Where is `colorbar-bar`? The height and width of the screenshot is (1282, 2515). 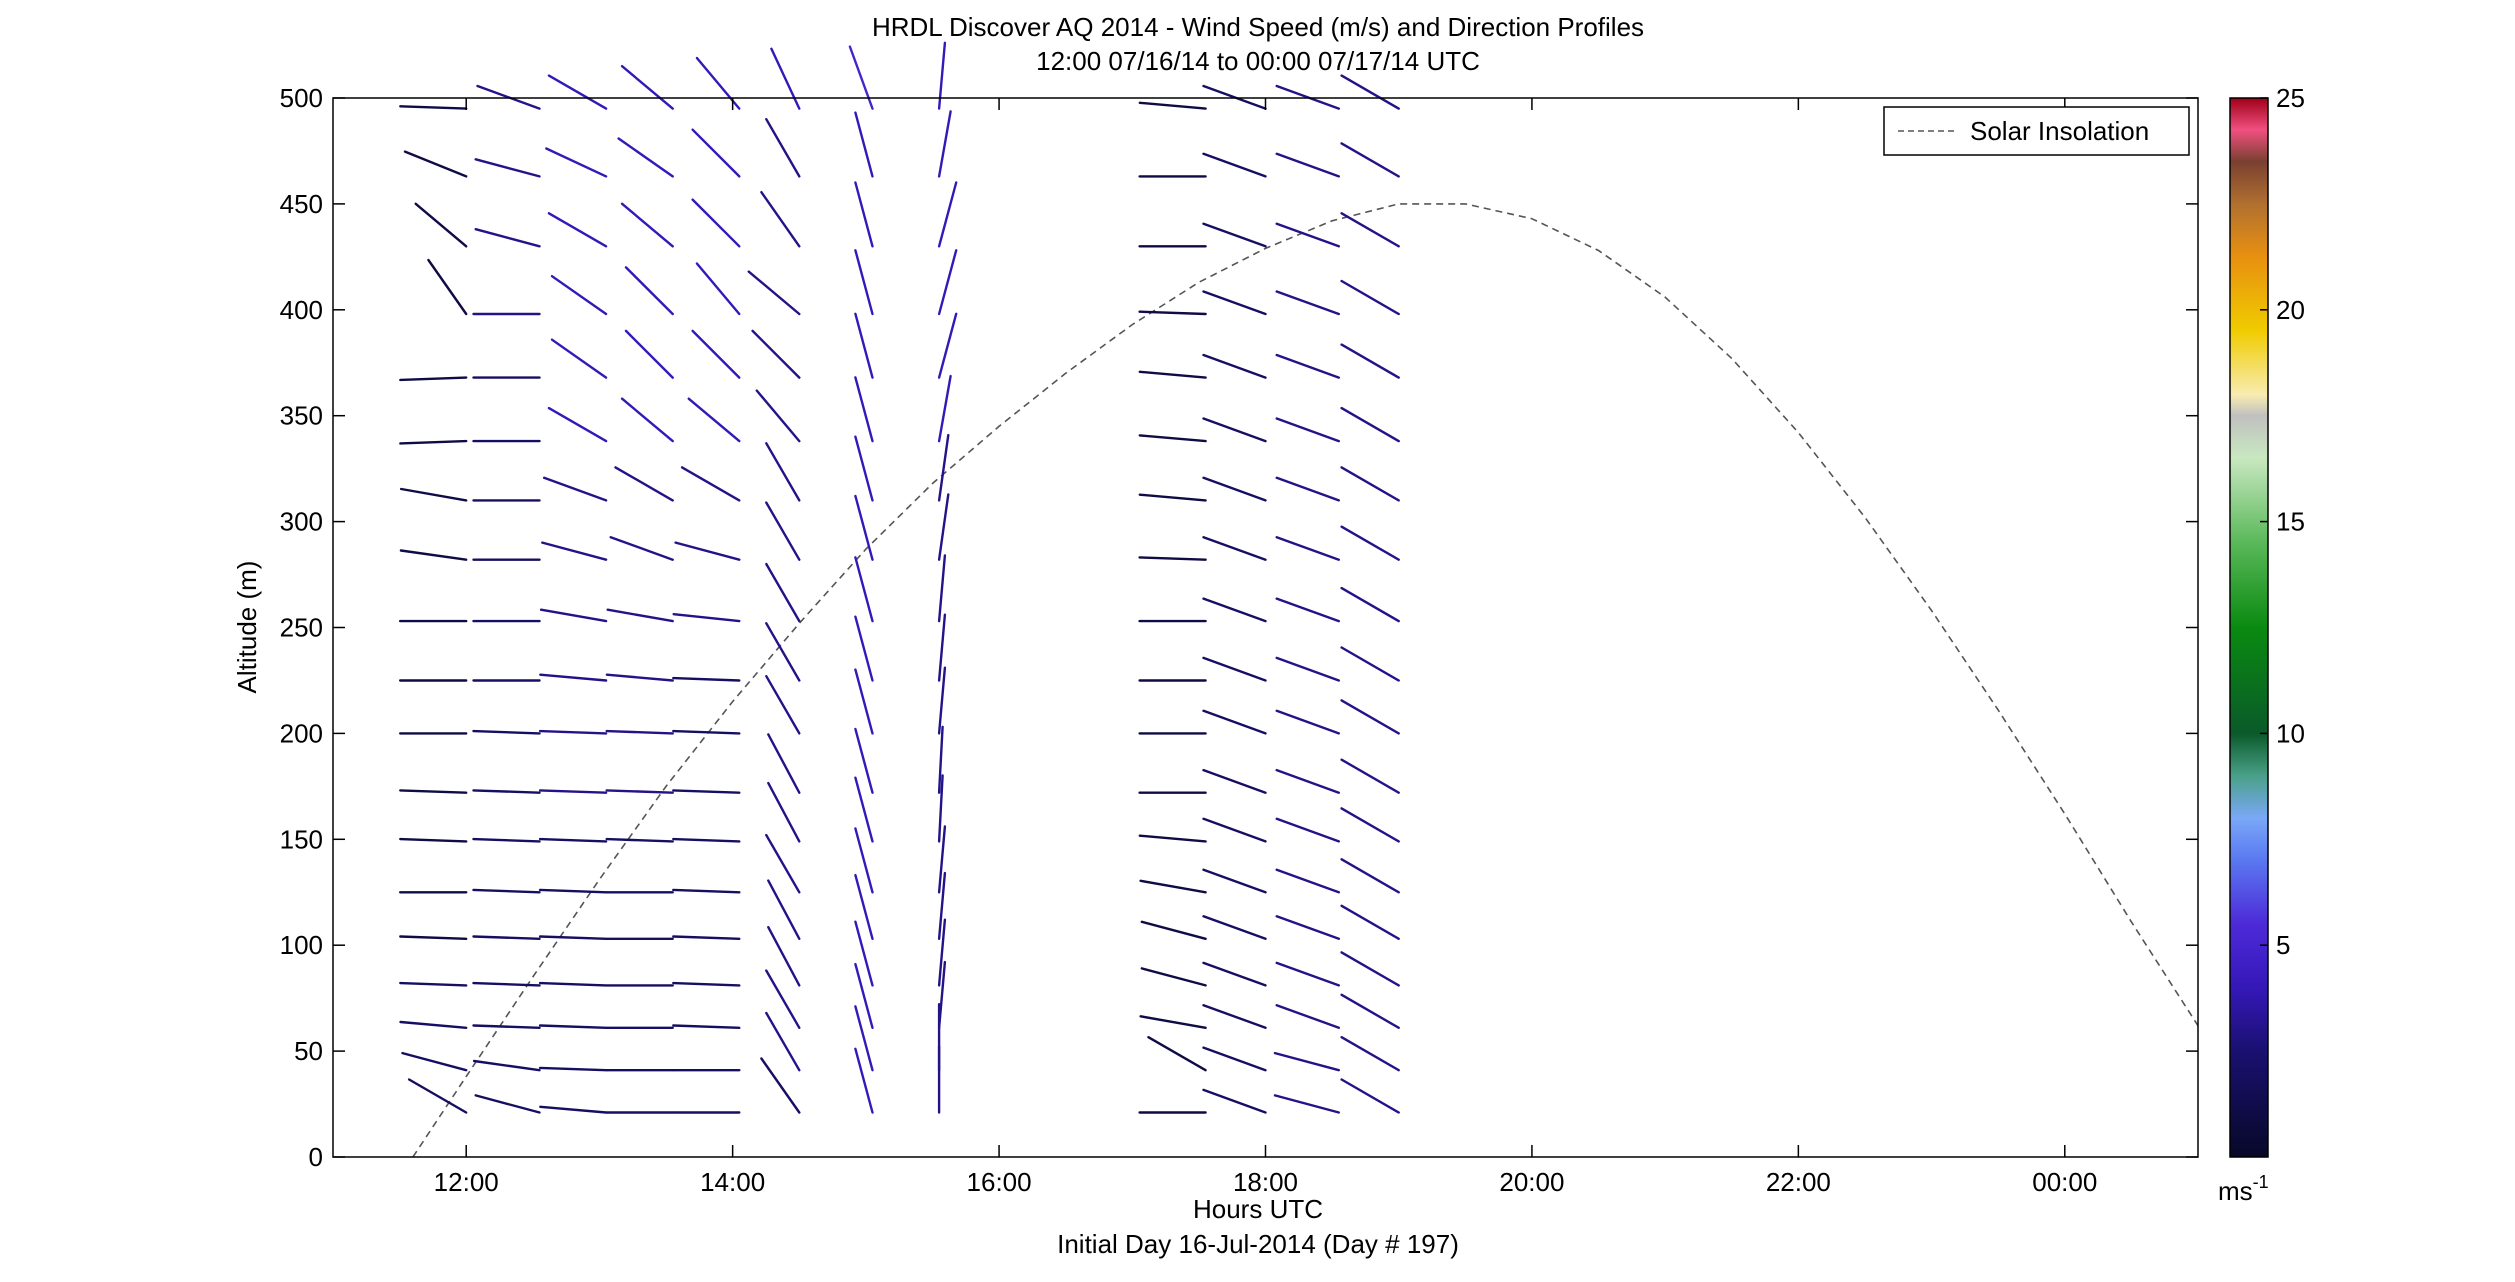
colorbar-bar is located at coordinates (2249, 627).